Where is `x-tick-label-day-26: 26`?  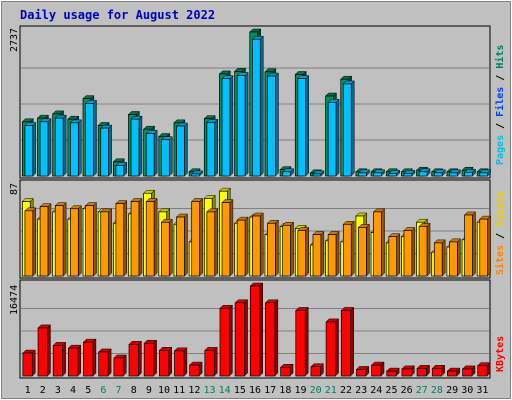 x-tick-label-day-26: 26 is located at coordinates (407, 390).